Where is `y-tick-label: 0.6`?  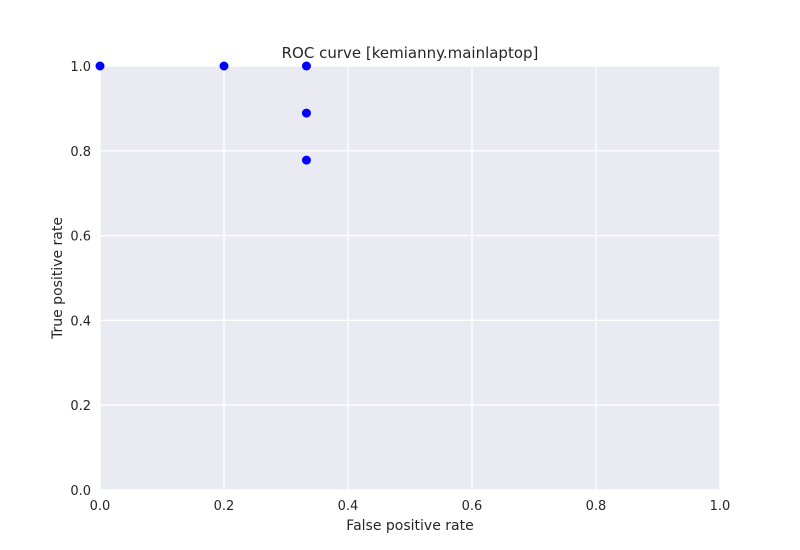
y-tick-label: 0.6 is located at coordinates (80, 237).